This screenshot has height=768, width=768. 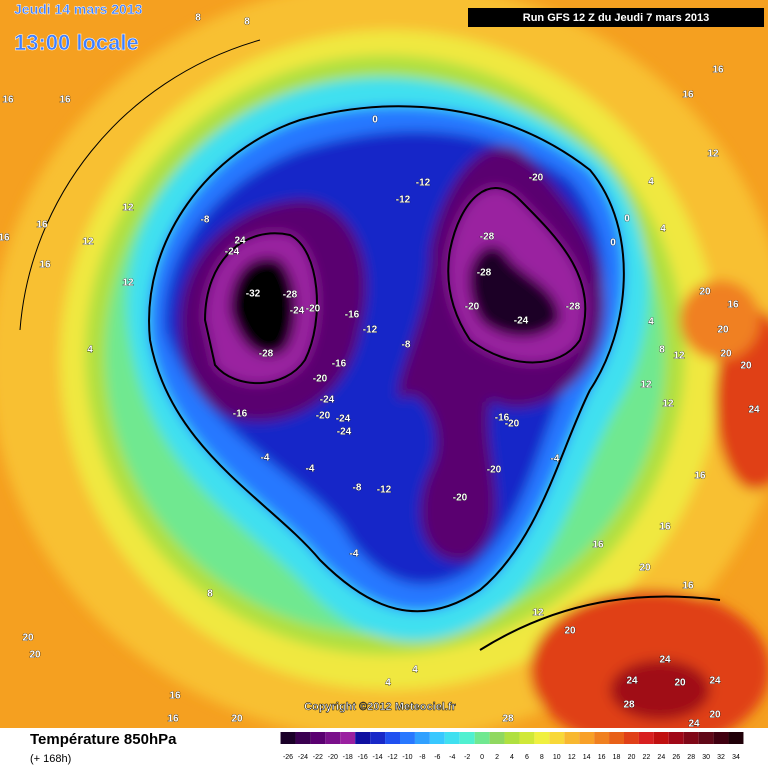 I want to click on copyright: Copyright ©2012 Meteociel.fr, so click(x=380, y=707).